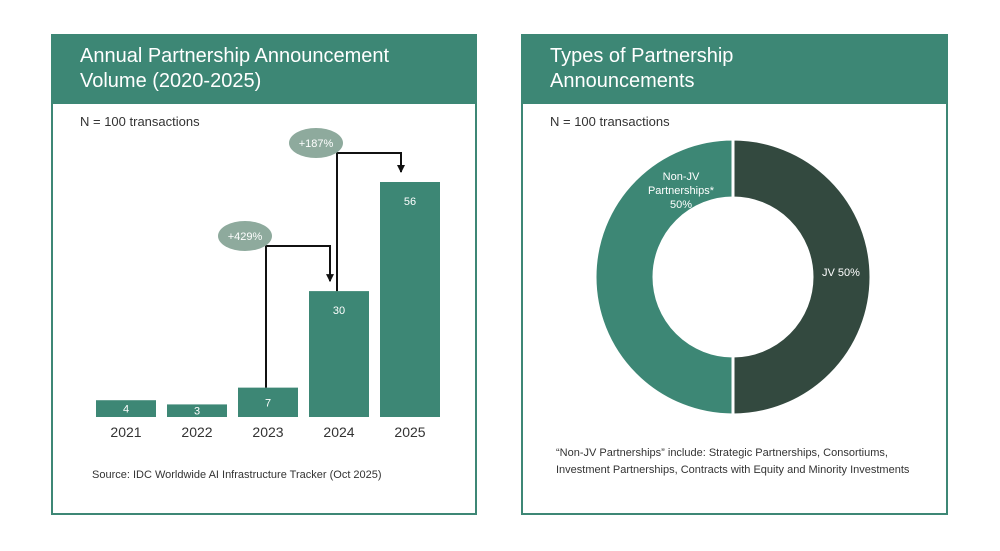 Image resolution: width=1000 pixels, height=551 pixels. I want to click on x-tick-label: 2024, so click(338, 432).